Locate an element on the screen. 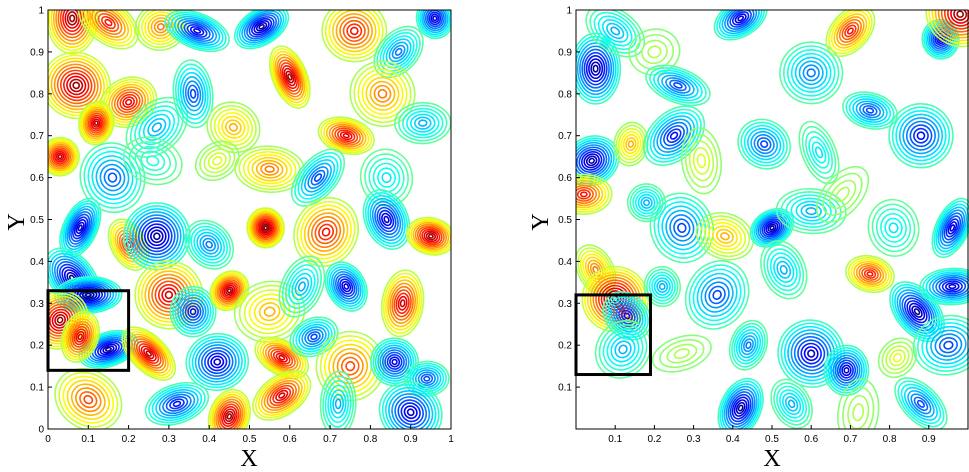  y-tick-label: 0.9 is located at coordinates (565, 52).